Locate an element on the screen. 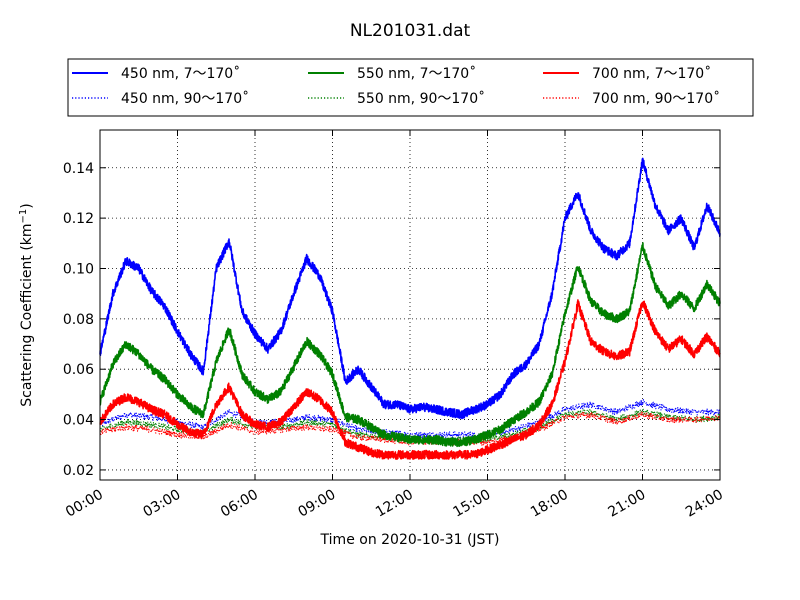 This screenshot has width=800, height=600. y-tick-label: 0.12 is located at coordinates (78, 219).